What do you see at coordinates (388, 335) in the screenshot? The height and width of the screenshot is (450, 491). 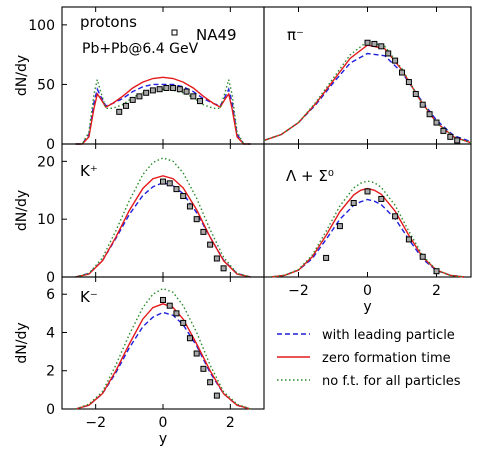 I see `legend-label-with-leading-particle: with leading particle` at bounding box center [388, 335].